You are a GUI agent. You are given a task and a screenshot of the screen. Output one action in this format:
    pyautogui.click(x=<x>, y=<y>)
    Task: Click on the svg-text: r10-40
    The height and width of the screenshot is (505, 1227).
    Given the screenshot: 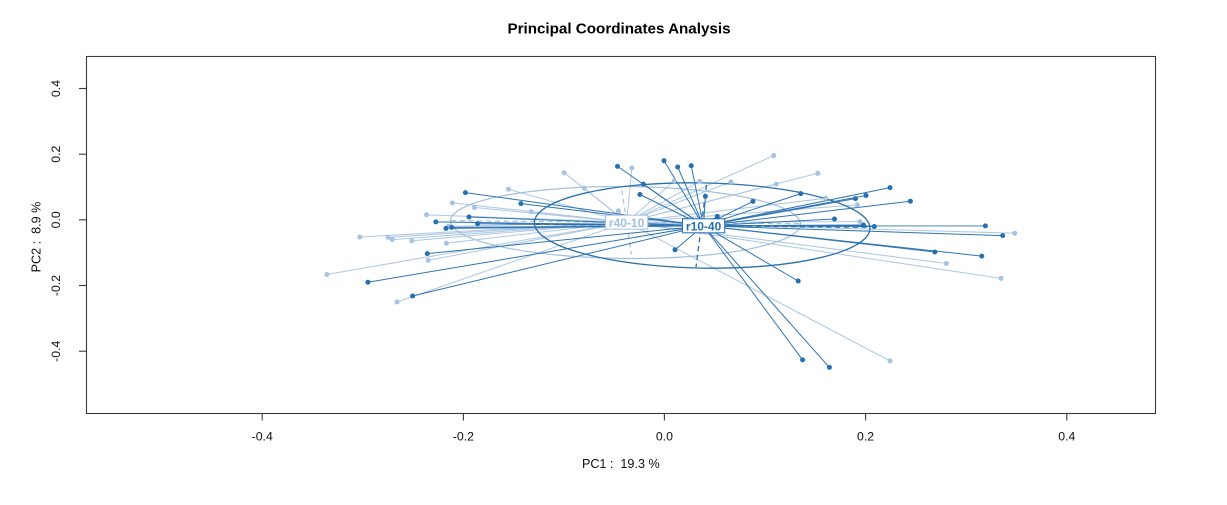 What is the action you would take?
    pyautogui.click(x=704, y=227)
    